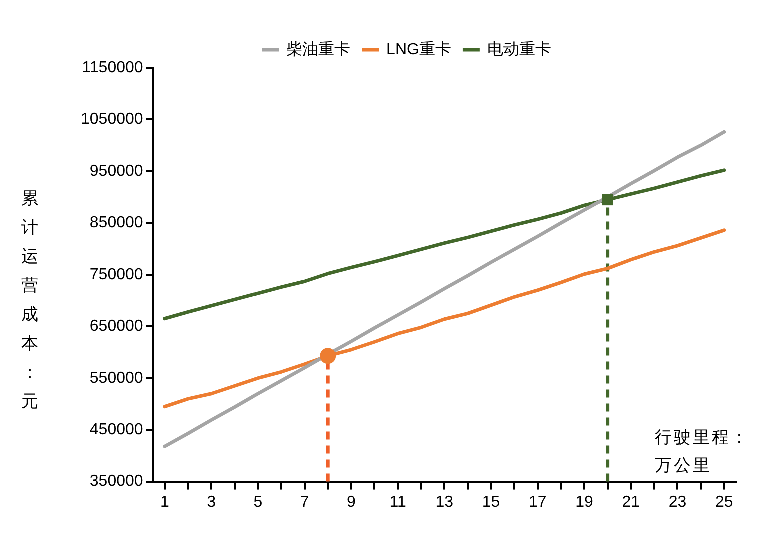 This screenshot has width=772, height=535. Describe the element at coordinates (398, 502) in the screenshot. I see `x-tick-label: 11` at that location.